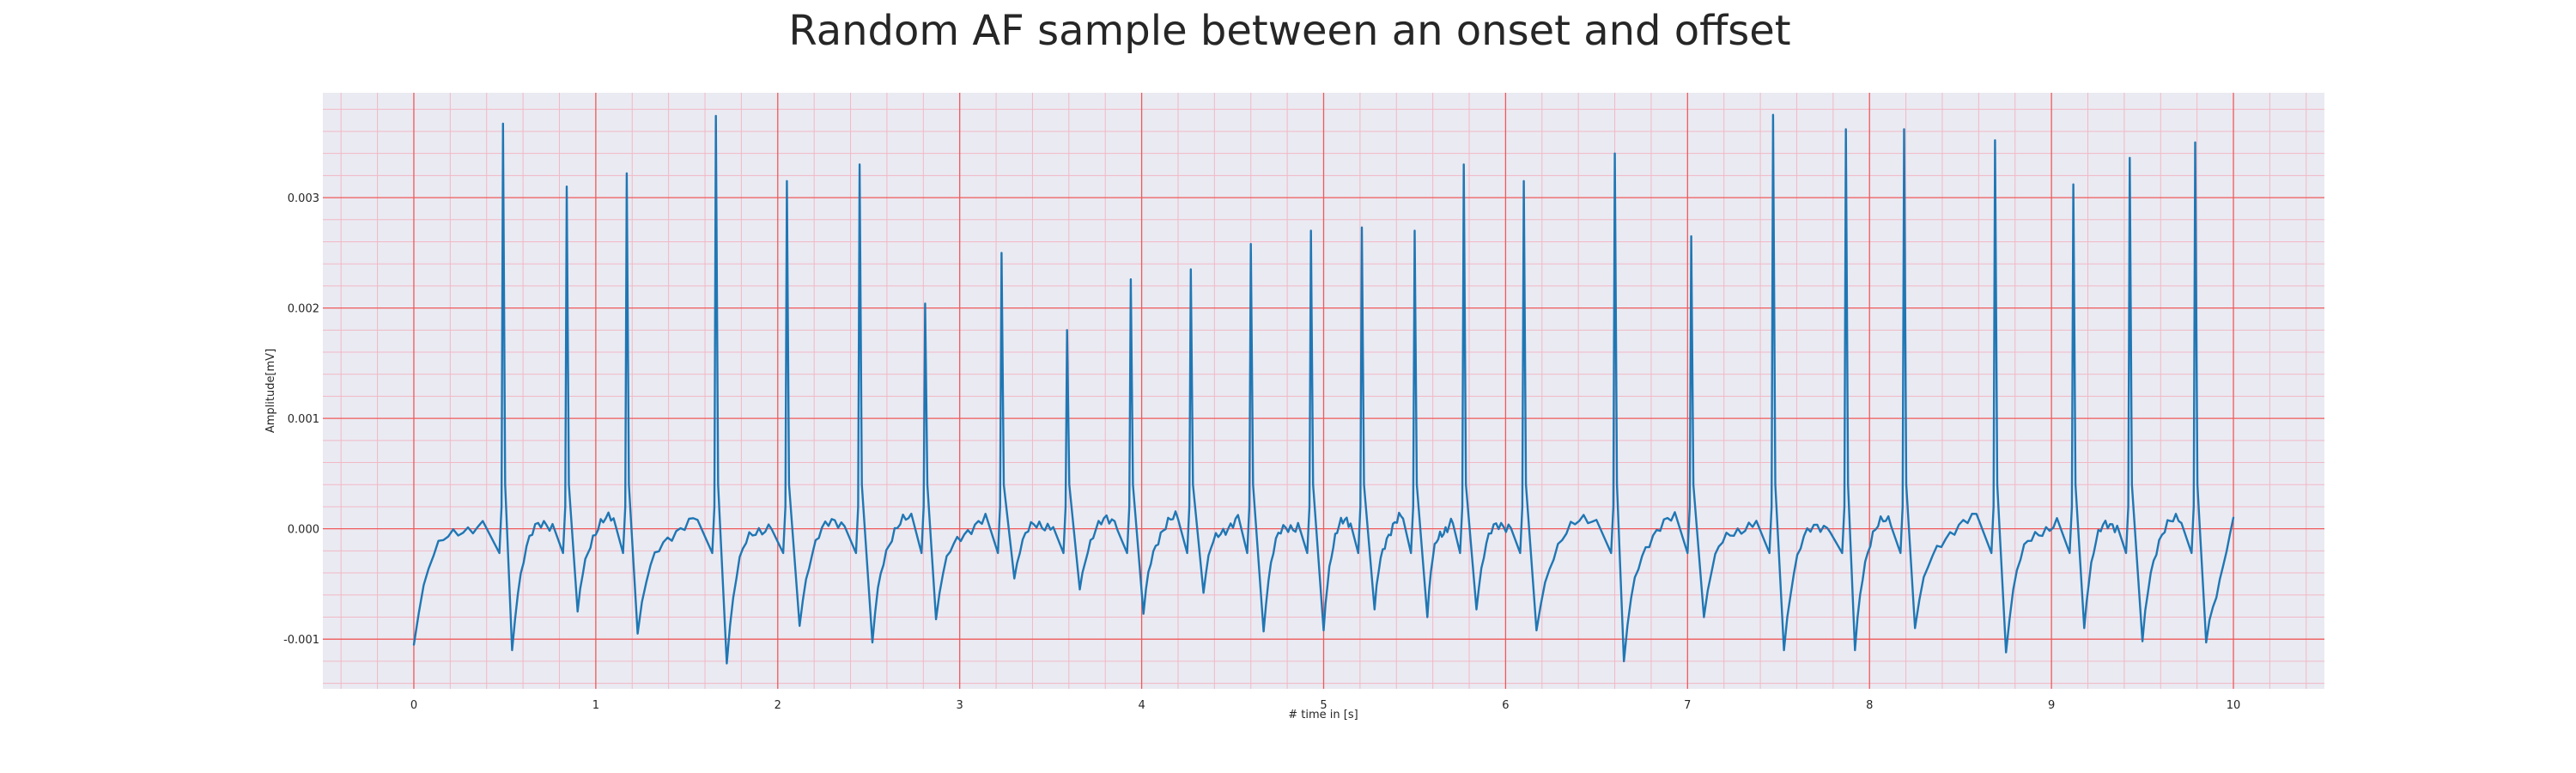 The height and width of the screenshot is (773, 2576). What do you see at coordinates (778, 705) in the screenshot?
I see `x-tick-label: 2` at bounding box center [778, 705].